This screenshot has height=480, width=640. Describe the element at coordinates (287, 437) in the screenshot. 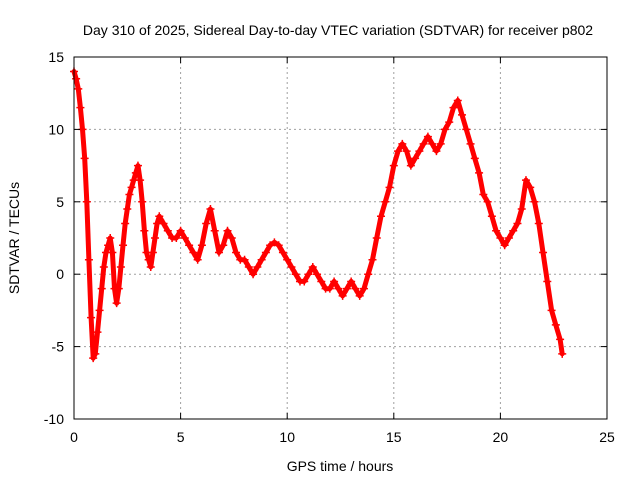

I see `x-tick-label: 10` at that location.